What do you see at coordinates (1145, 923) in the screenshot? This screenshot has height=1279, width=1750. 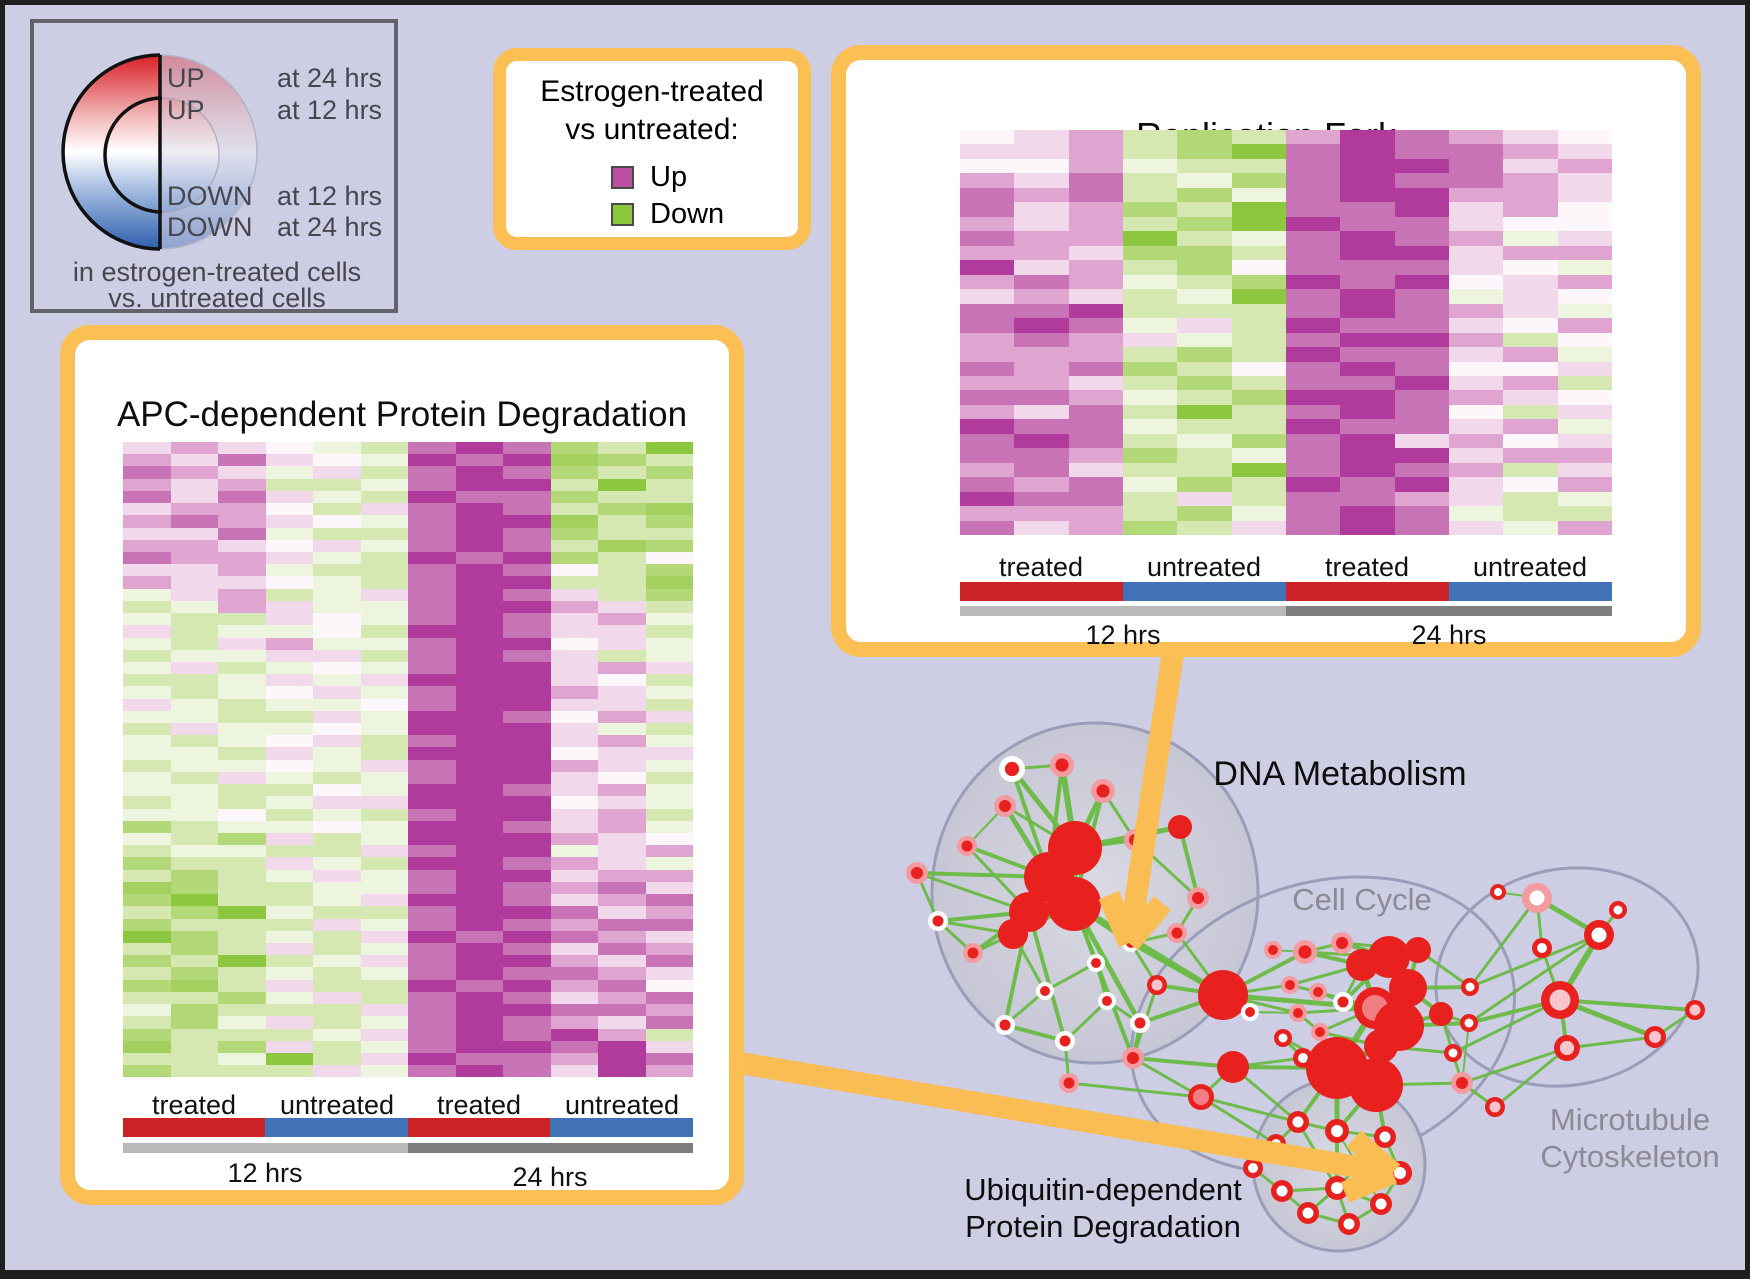 I see `flow-arrow-head` at bounding box center [1145, 923].